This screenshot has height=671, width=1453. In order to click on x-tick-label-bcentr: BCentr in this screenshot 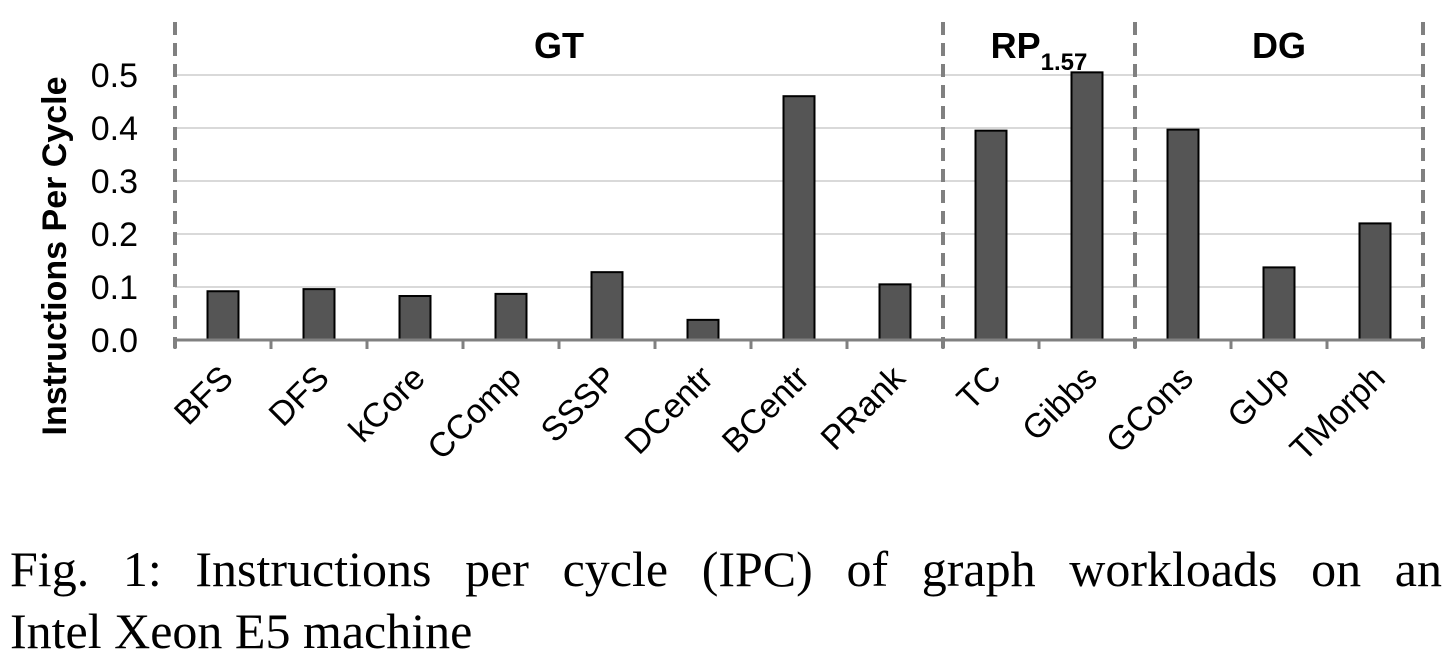, I will do `click(766, 410)`.